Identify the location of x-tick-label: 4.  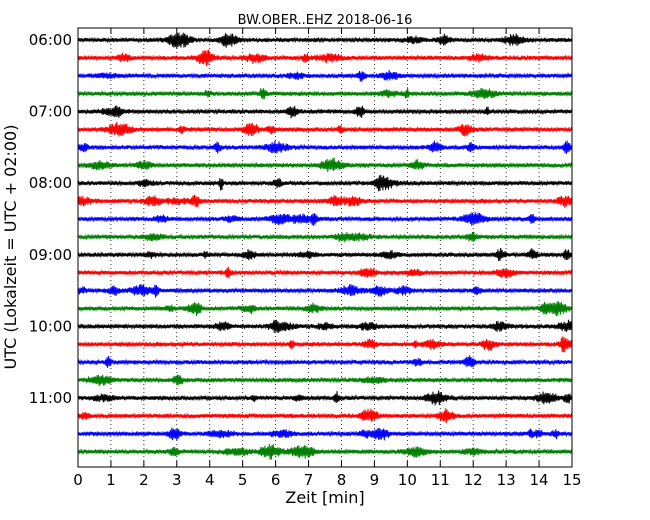
(210, 480).